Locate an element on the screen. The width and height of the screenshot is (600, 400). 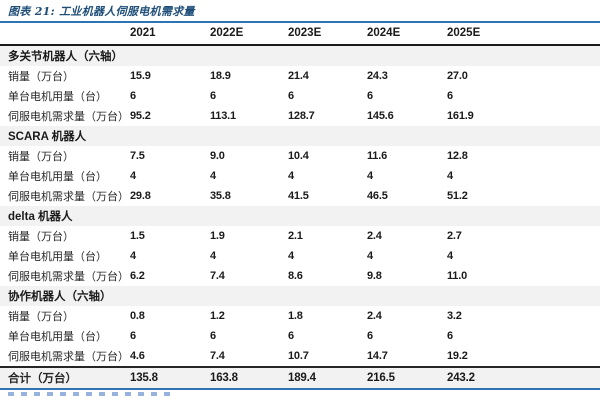
value-cell: 10.4 is located at coordinates (298, 156).